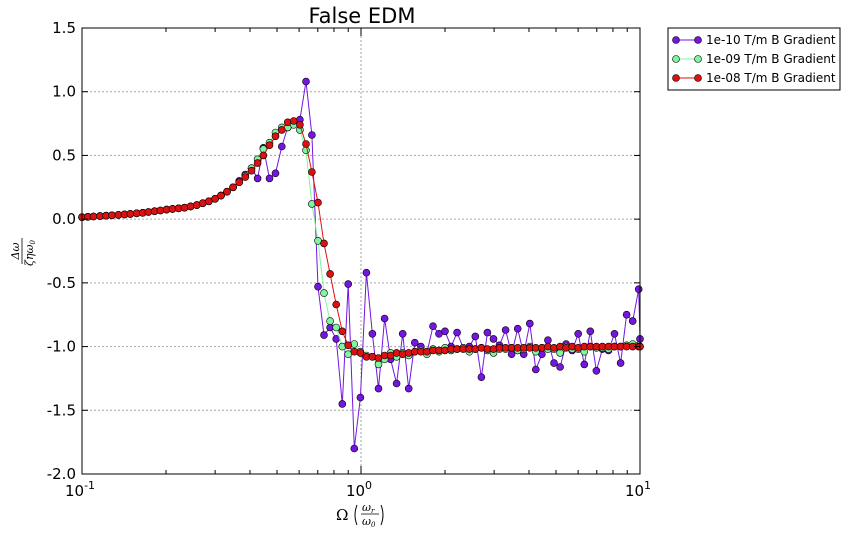 Image resolution: width=847 pixels, height=539 pixels. I want to click on y-tick-label: -1.5, so click(61, 410).